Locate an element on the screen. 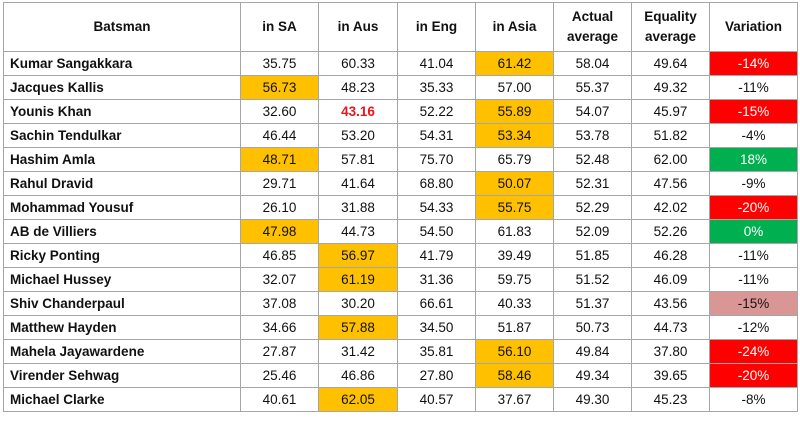  actual-average: 49.84 is located at coordinates (592, 351).